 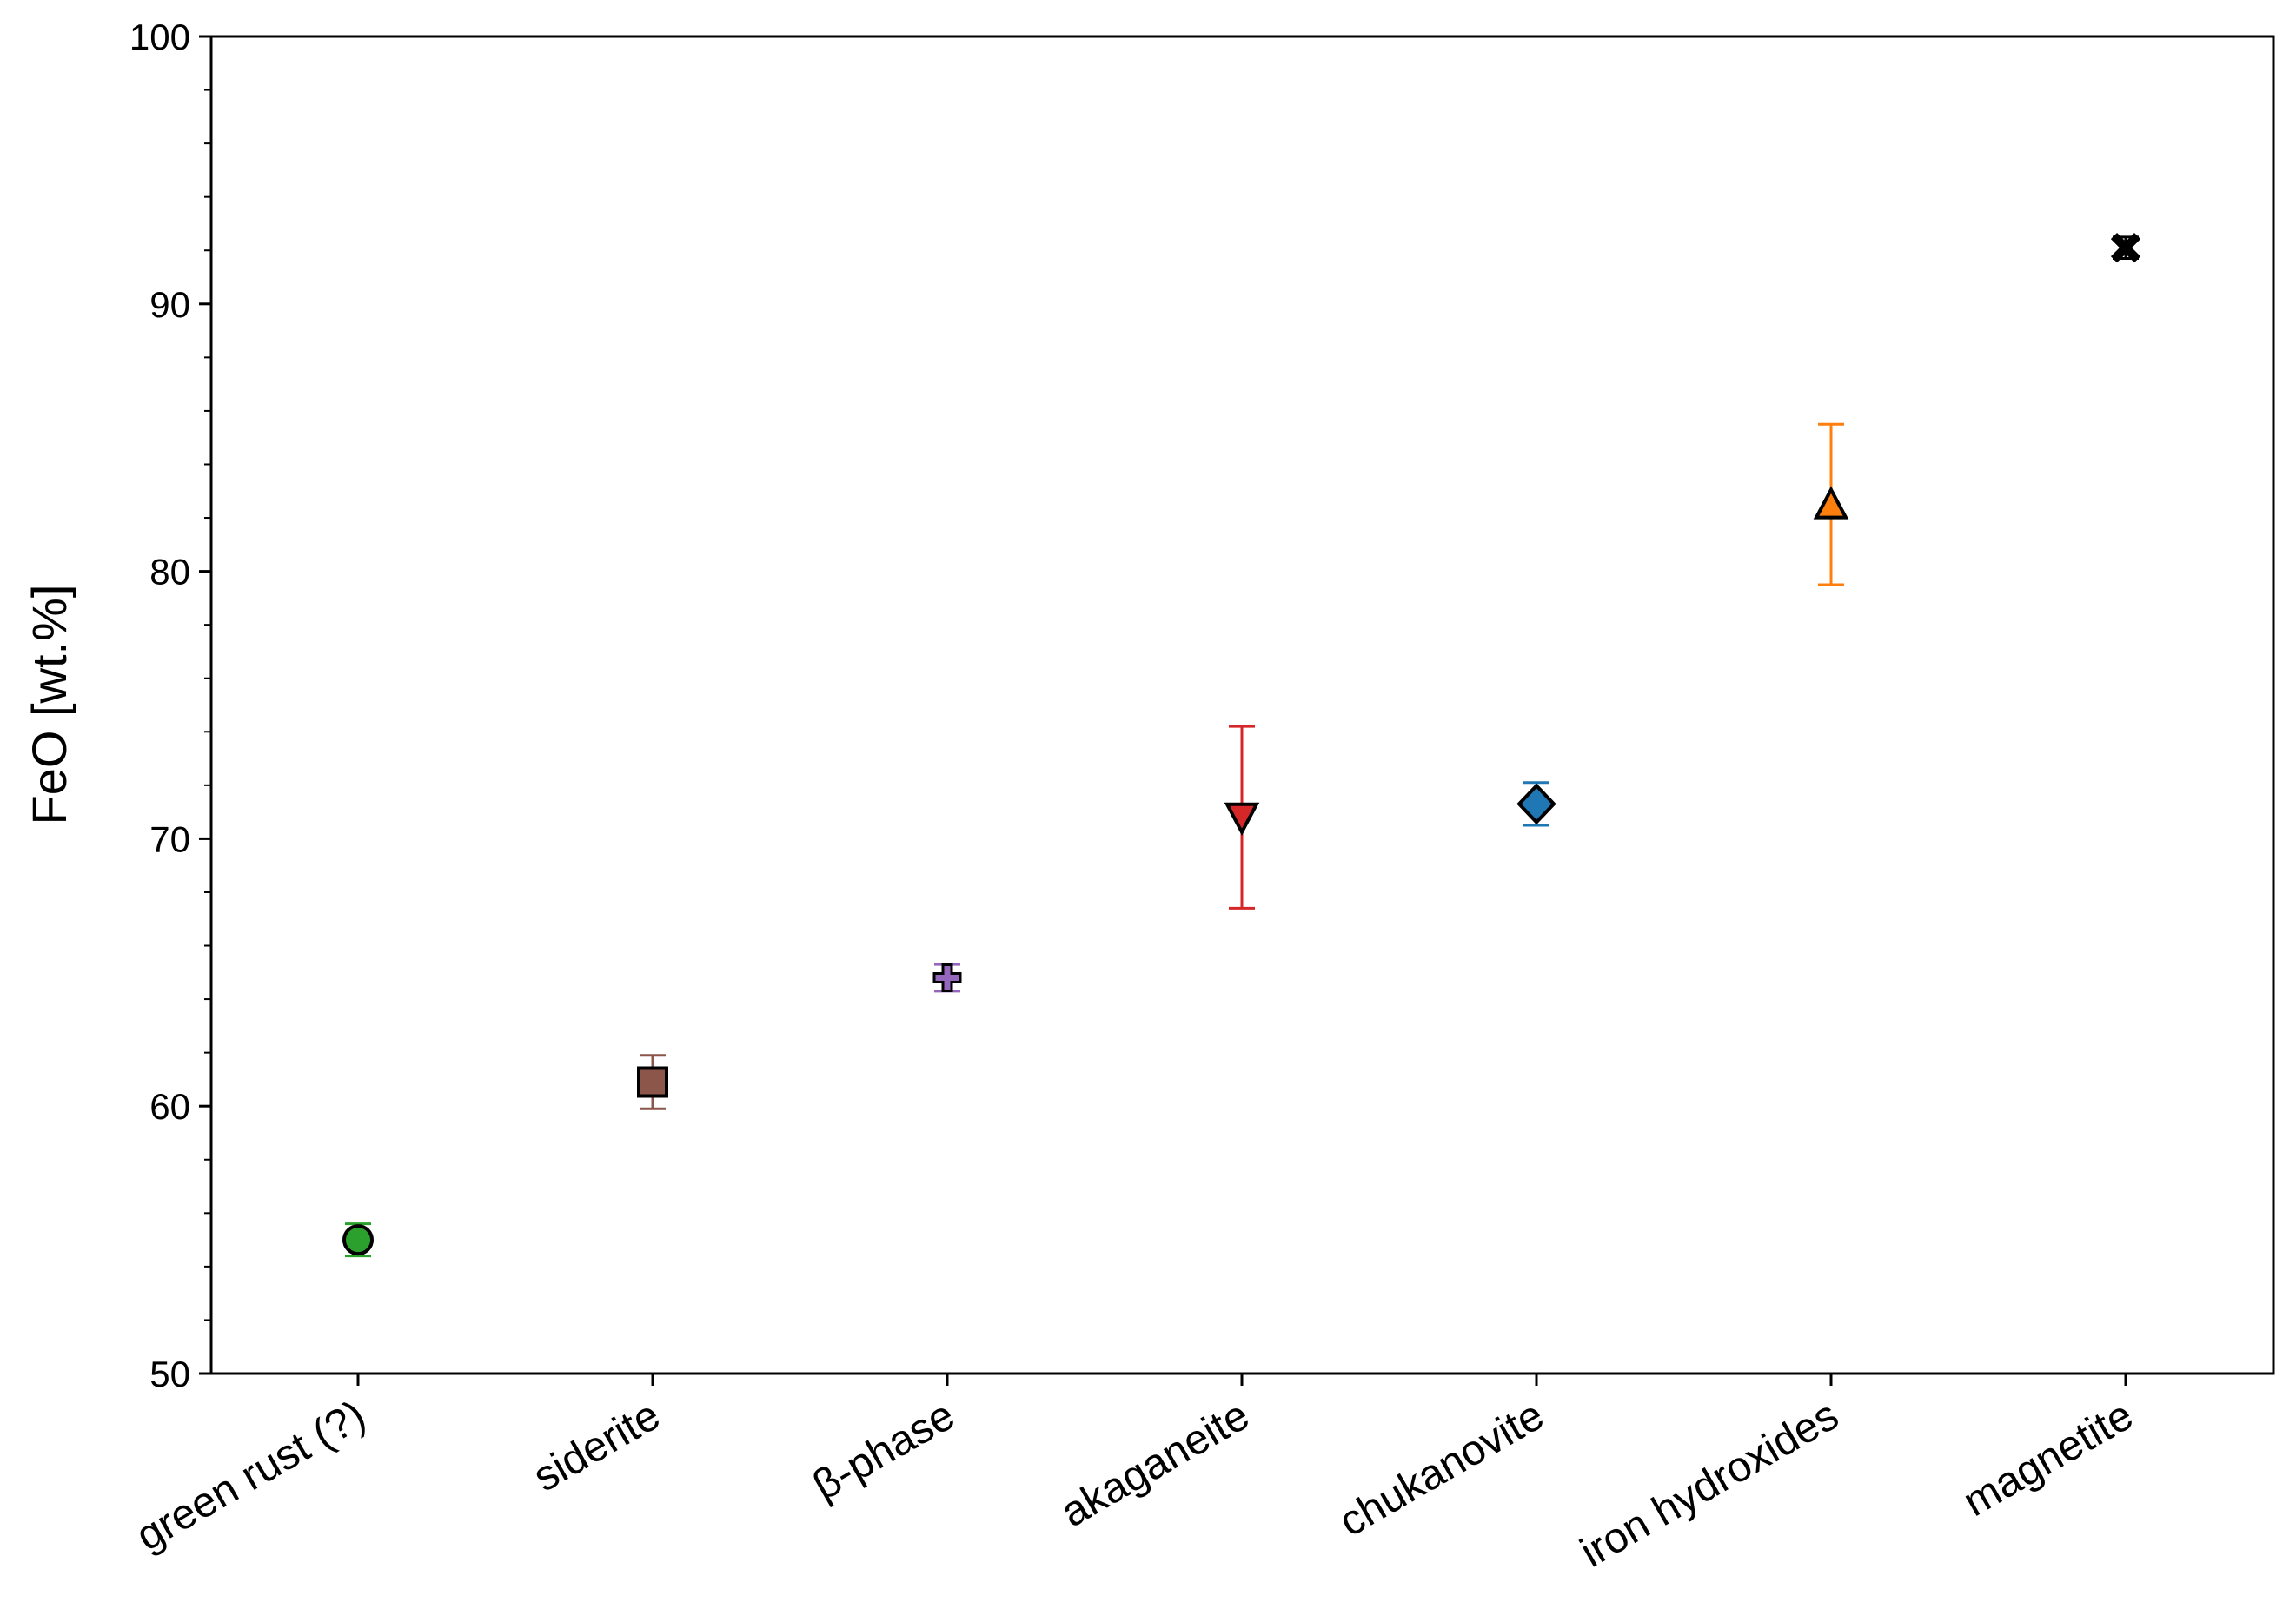 I want to click on y-tick-label: 50, so click(x=169, y=1374).